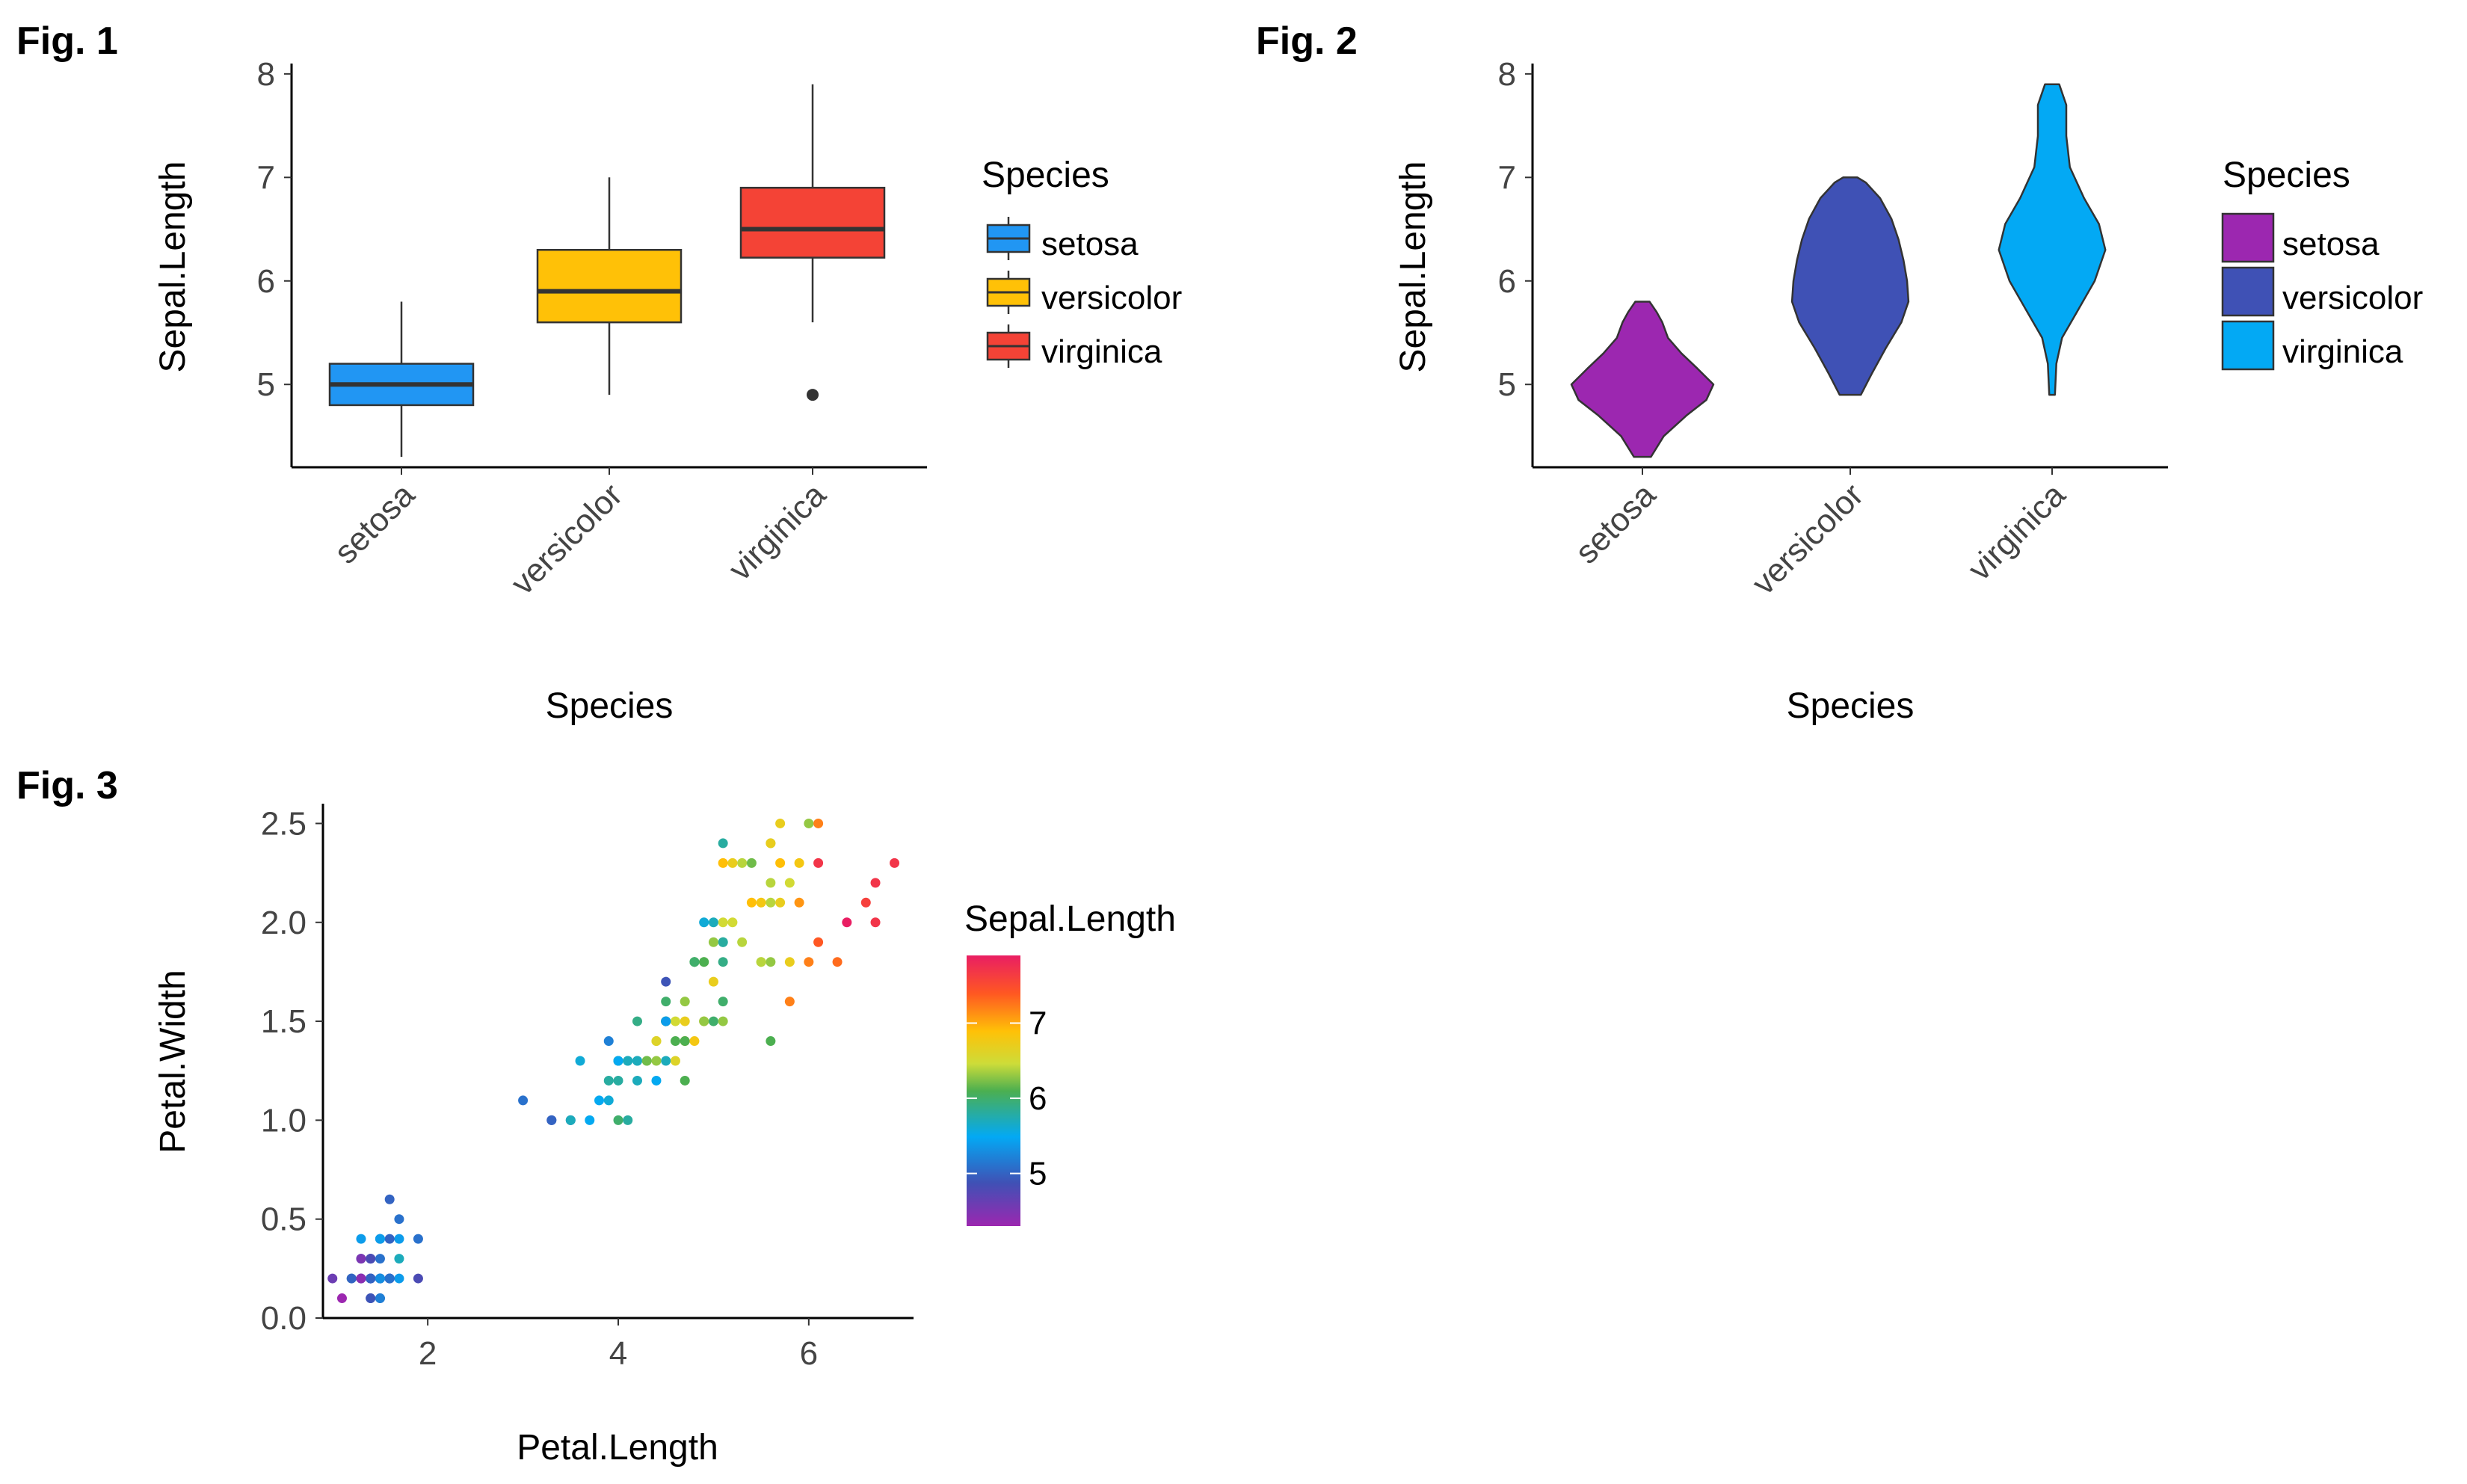 The height and width of the screenshot is (1484, 2467). I want to click on fig3-colorbar-label: 7, so click(1038, 1024).